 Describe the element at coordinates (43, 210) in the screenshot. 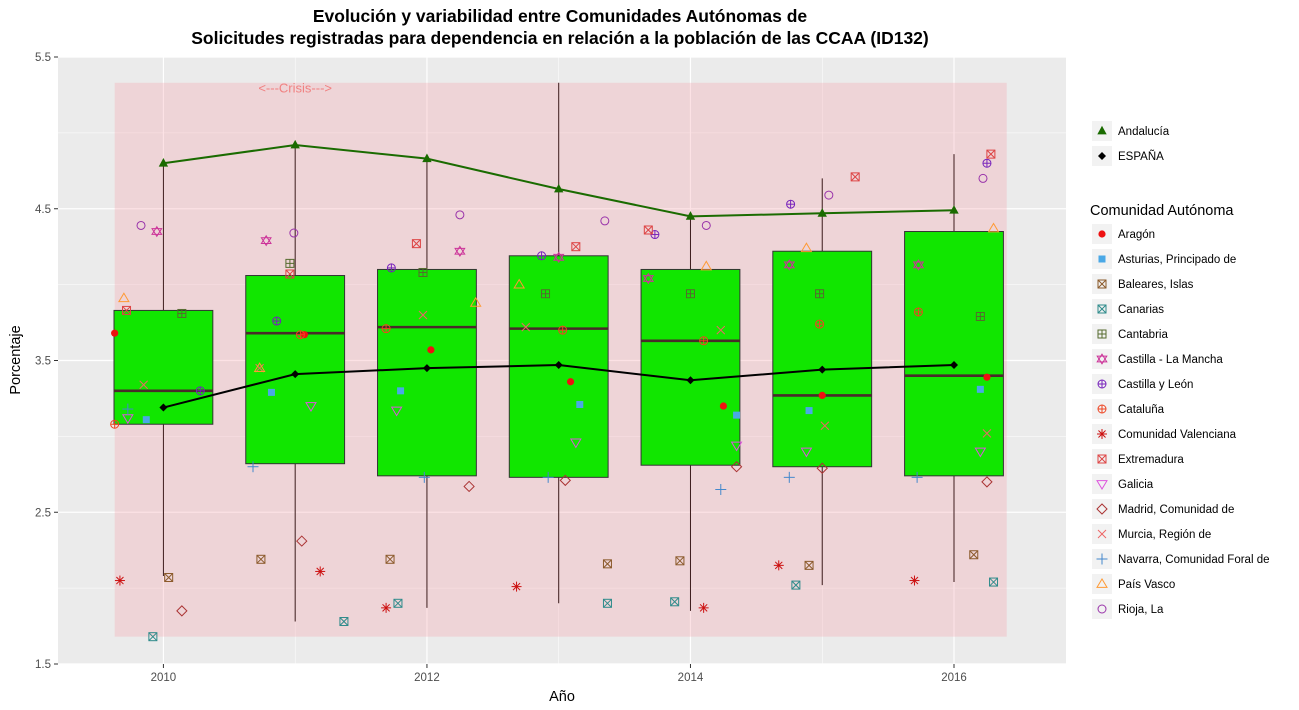

I see `y-tick-label: 4.5` at that location.